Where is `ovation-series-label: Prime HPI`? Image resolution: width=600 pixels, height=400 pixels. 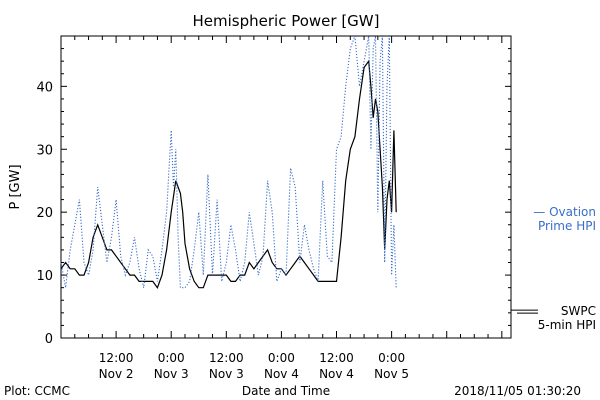
ovation-series-label: Prime HPI is located at coordinates (567, 226).